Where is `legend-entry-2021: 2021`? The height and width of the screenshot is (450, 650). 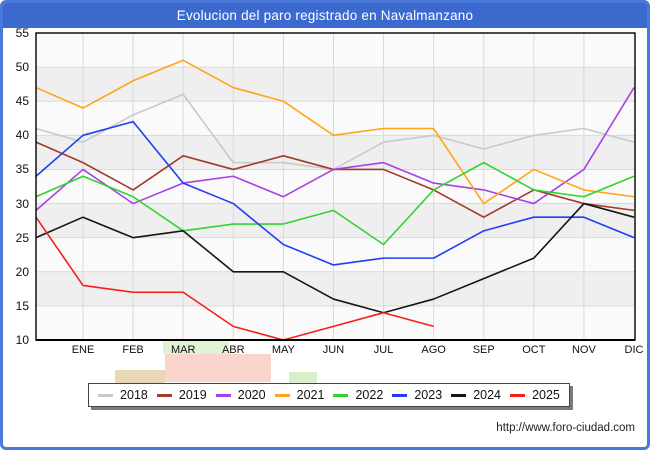
legend-entry-2021: 2021 is located at coordinates (299, 395).